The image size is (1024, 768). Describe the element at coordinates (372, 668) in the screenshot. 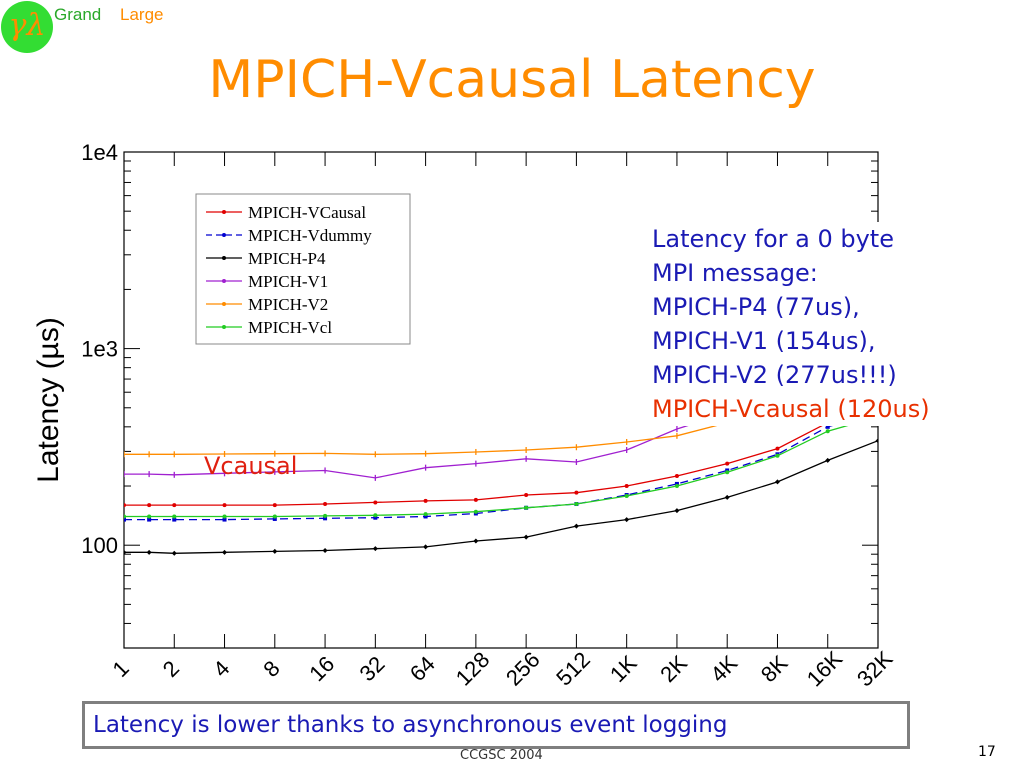

I see `x-tick-label: 32` at that location.